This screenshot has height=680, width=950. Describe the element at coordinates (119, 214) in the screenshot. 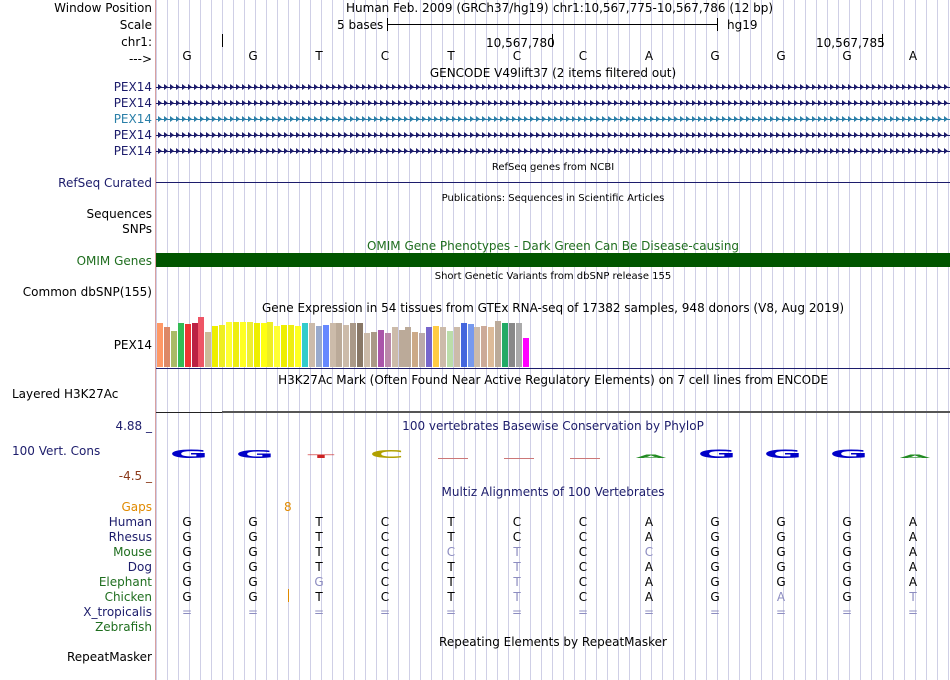

I see `sequences-track-label: Sequences` at that location.